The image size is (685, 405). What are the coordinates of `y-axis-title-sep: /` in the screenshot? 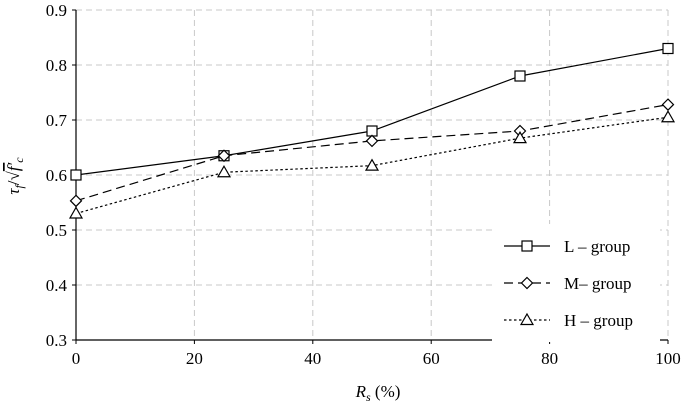 It's located at (13, 182).